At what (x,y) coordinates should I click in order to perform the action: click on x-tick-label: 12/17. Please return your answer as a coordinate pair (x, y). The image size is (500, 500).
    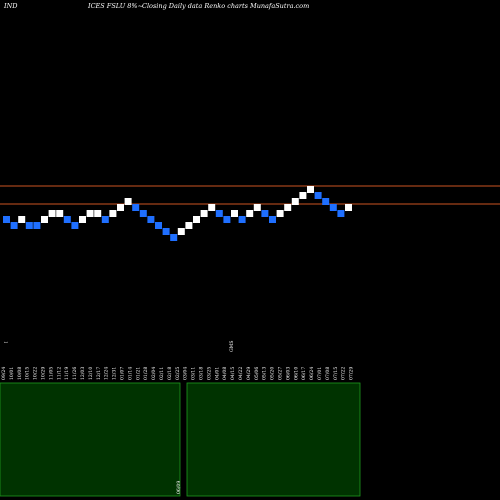
    Looking at the image, I should click on (99, 373).